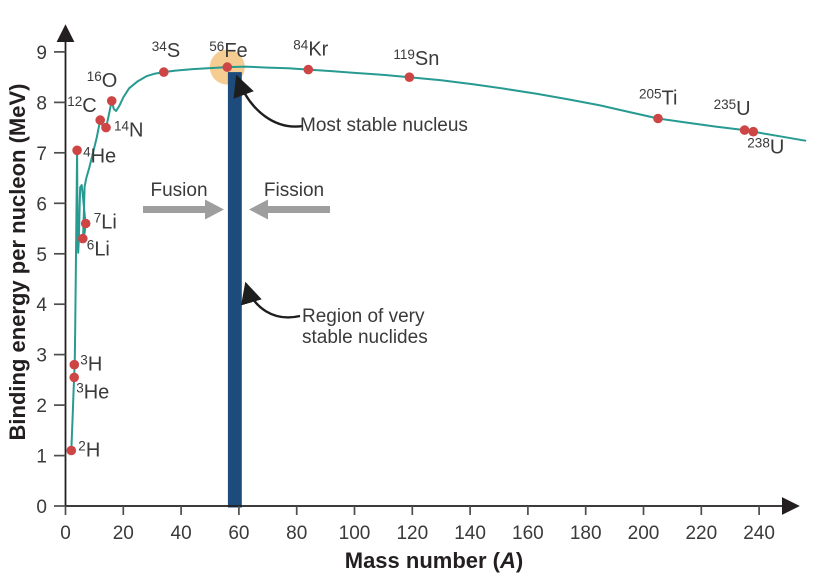  What do you see at coordinates (644, 533) in the screenshot?
I see `x-tick-label: 200` at bounding box center [644, 533].